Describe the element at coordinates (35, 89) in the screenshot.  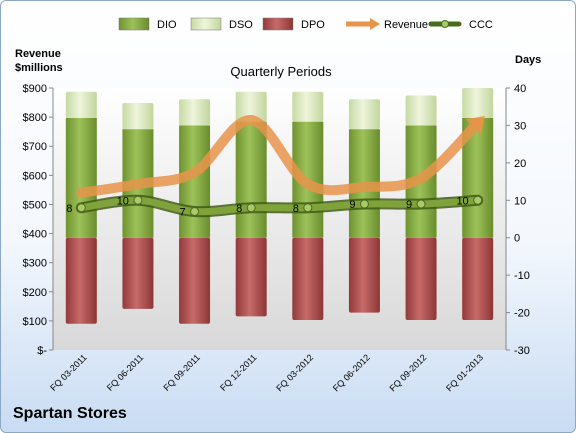
I see `left-tick-label: $900` at that location.